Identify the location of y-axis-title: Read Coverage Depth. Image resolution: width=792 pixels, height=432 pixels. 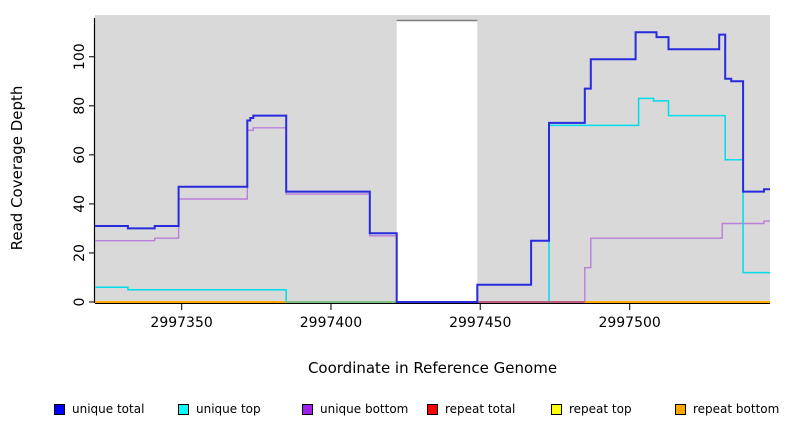
(17, 168).